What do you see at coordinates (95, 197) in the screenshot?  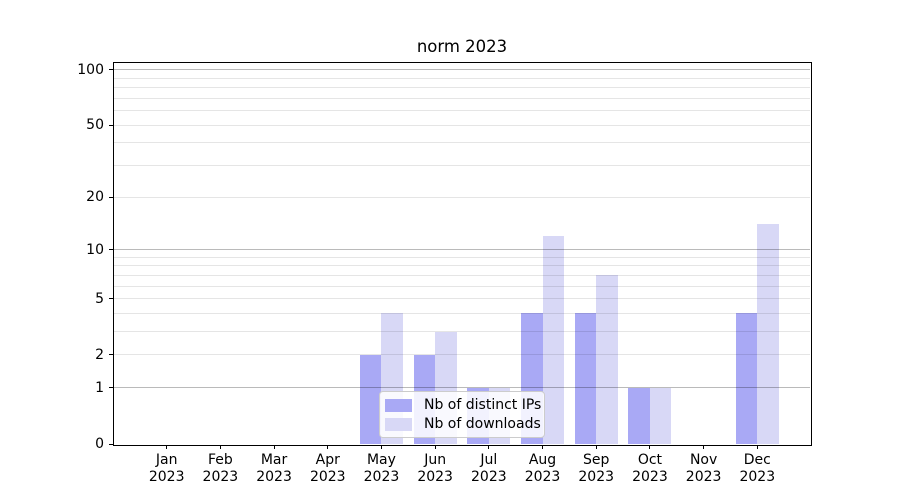 I see `y-tick-label: 20` at bounding box center [95, 197].